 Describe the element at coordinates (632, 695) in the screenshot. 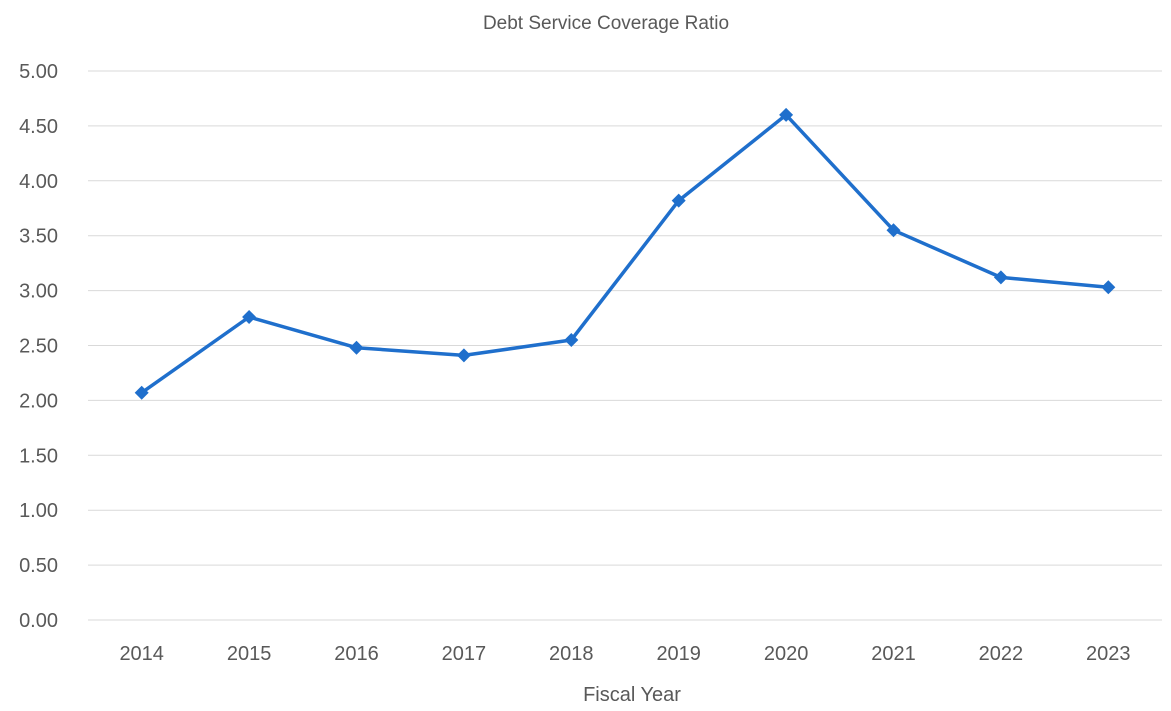

I see `x-axis-title: Fiscal Year` at that location.